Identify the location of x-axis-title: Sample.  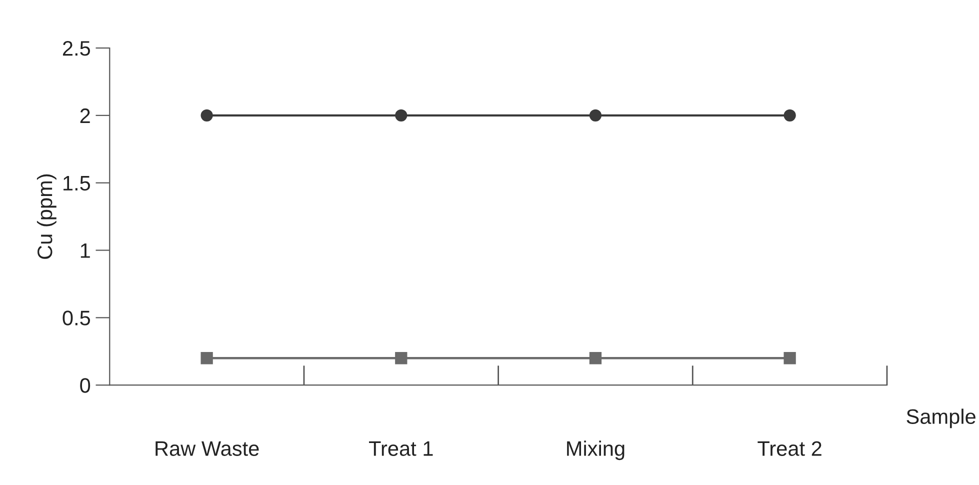
(941, 418).